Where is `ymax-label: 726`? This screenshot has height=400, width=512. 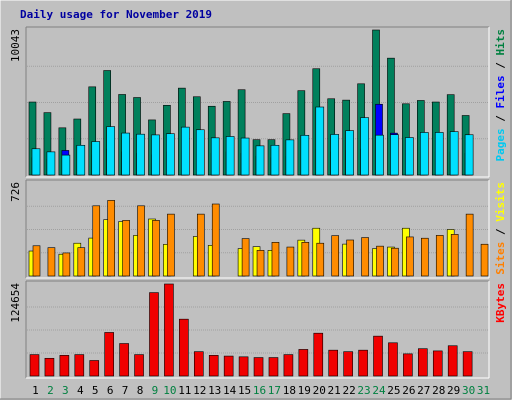 ymax-label: 726 is located at coordinates (15, 192).